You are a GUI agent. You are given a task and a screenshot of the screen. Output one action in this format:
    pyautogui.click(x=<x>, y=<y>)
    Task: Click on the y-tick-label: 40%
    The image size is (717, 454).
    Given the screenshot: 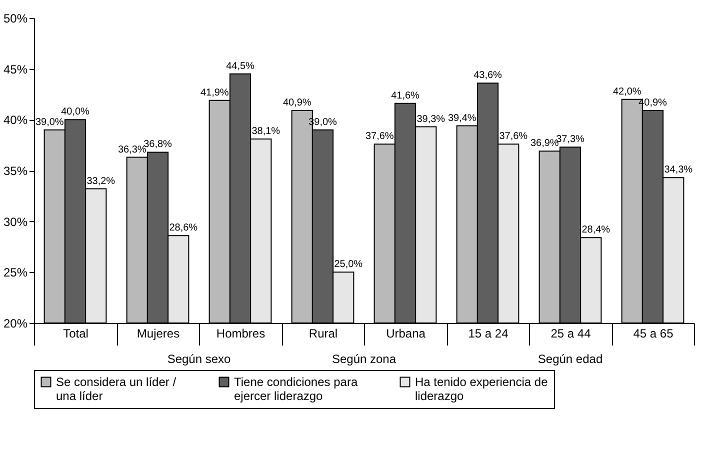 What is the action you would take?
    pyautogui.click(x=15, y=120)
    